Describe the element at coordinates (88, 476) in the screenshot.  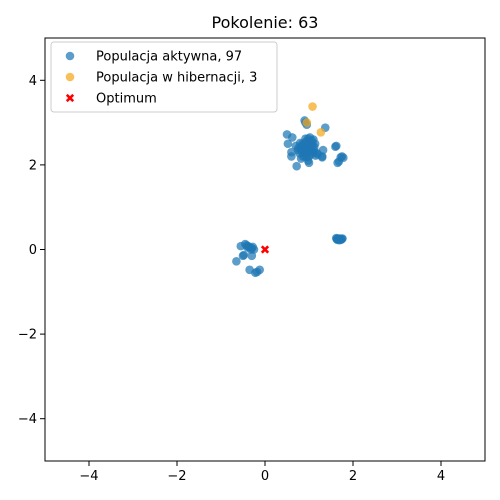
I see `x-tick-label: −4` at that location.